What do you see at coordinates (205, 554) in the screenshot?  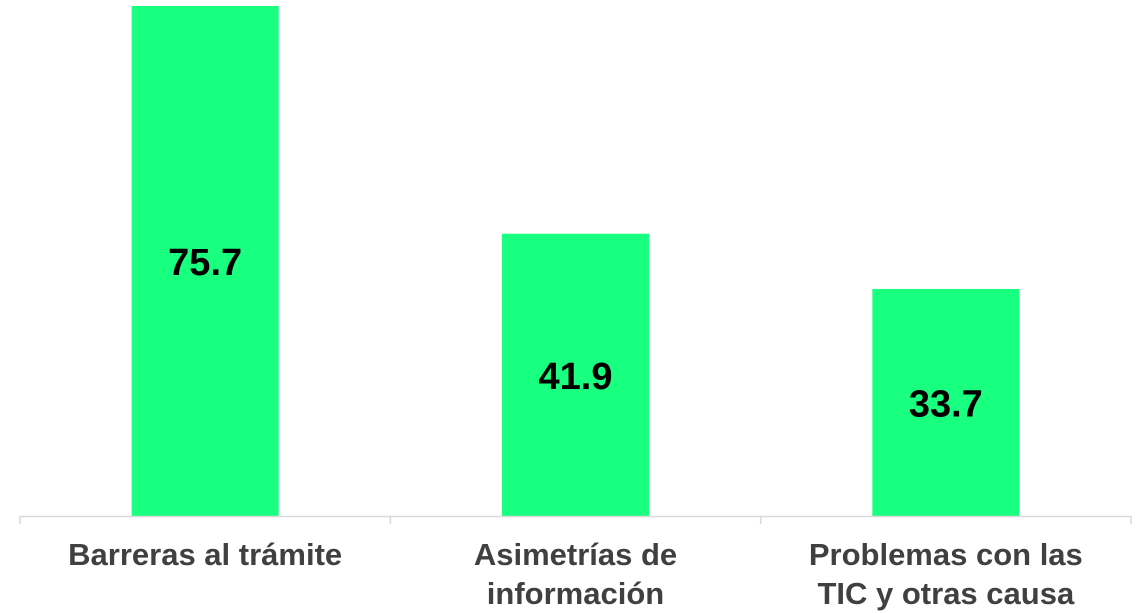 I see `category-label: Barreras al trámite` at bounding box center [205, 554].